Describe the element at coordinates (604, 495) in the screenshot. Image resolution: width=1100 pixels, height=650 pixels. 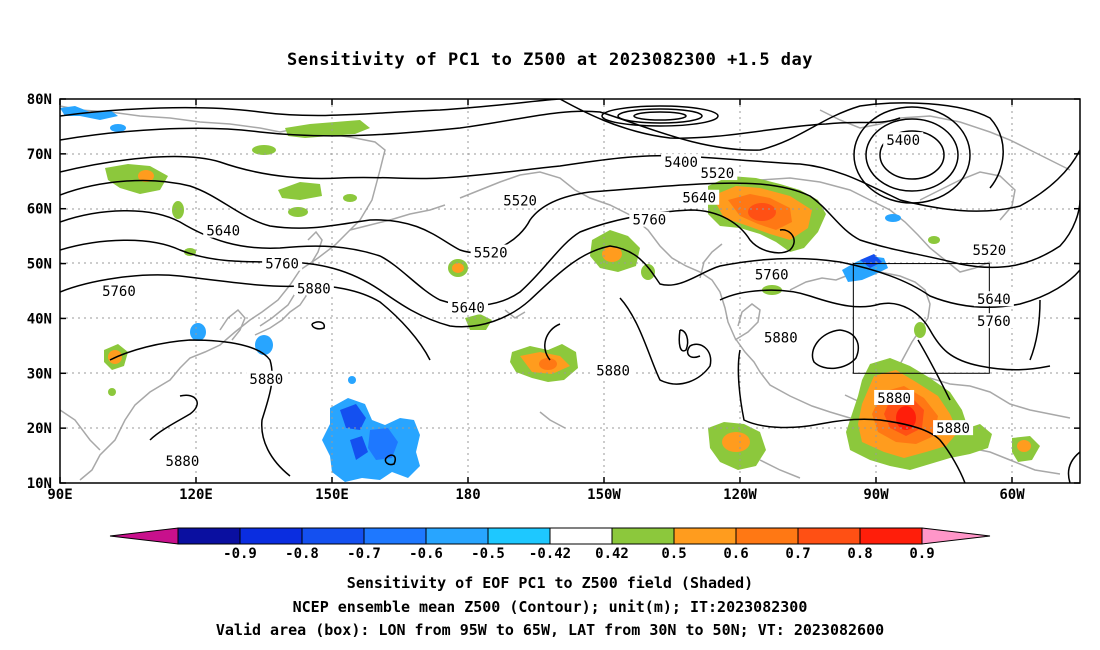
I see `lon-label: 150W` at that location.